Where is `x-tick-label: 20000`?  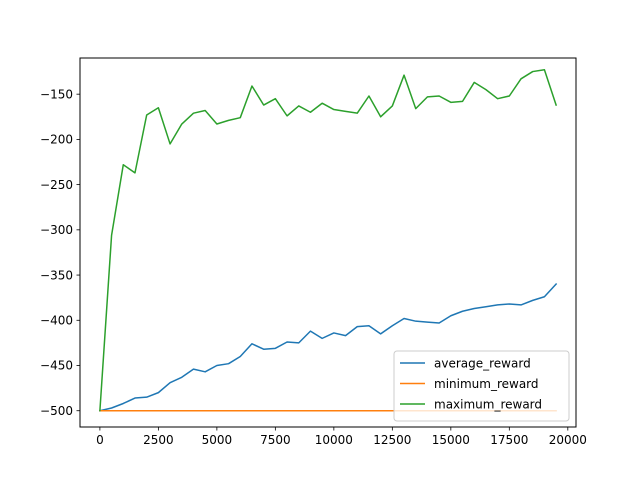
x-tick-label: 20000 is located at coordinates (568, 440).